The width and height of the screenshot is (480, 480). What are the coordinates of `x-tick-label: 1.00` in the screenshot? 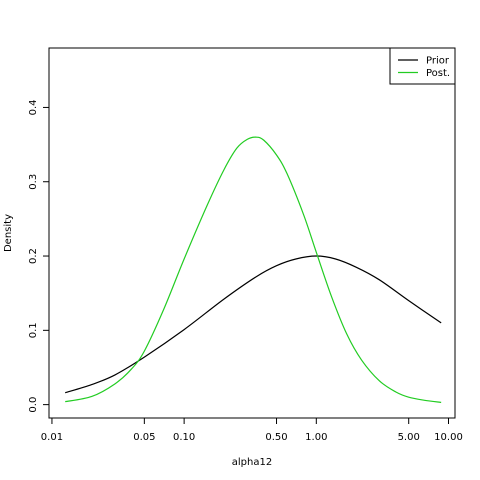 It's located at (316, 437).